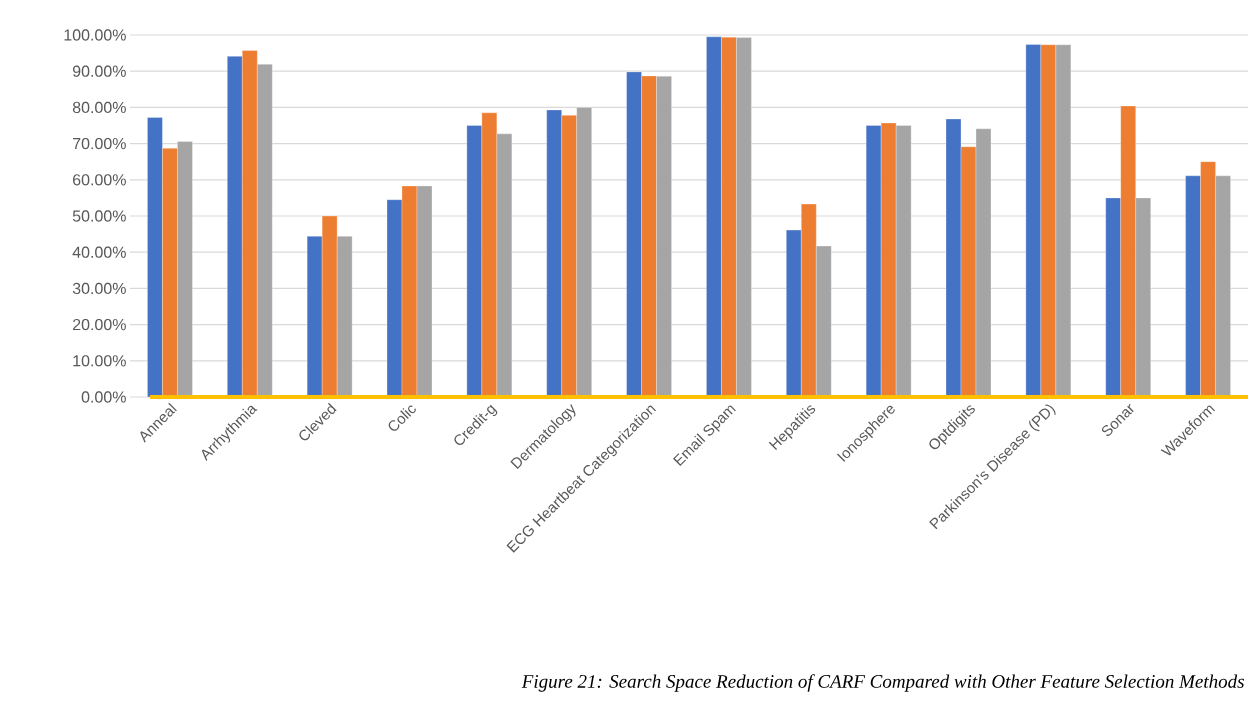  Describe the element at coordinates (103, 397) in the screenshot. I see `y-tick-label: 0.00%` at that location.